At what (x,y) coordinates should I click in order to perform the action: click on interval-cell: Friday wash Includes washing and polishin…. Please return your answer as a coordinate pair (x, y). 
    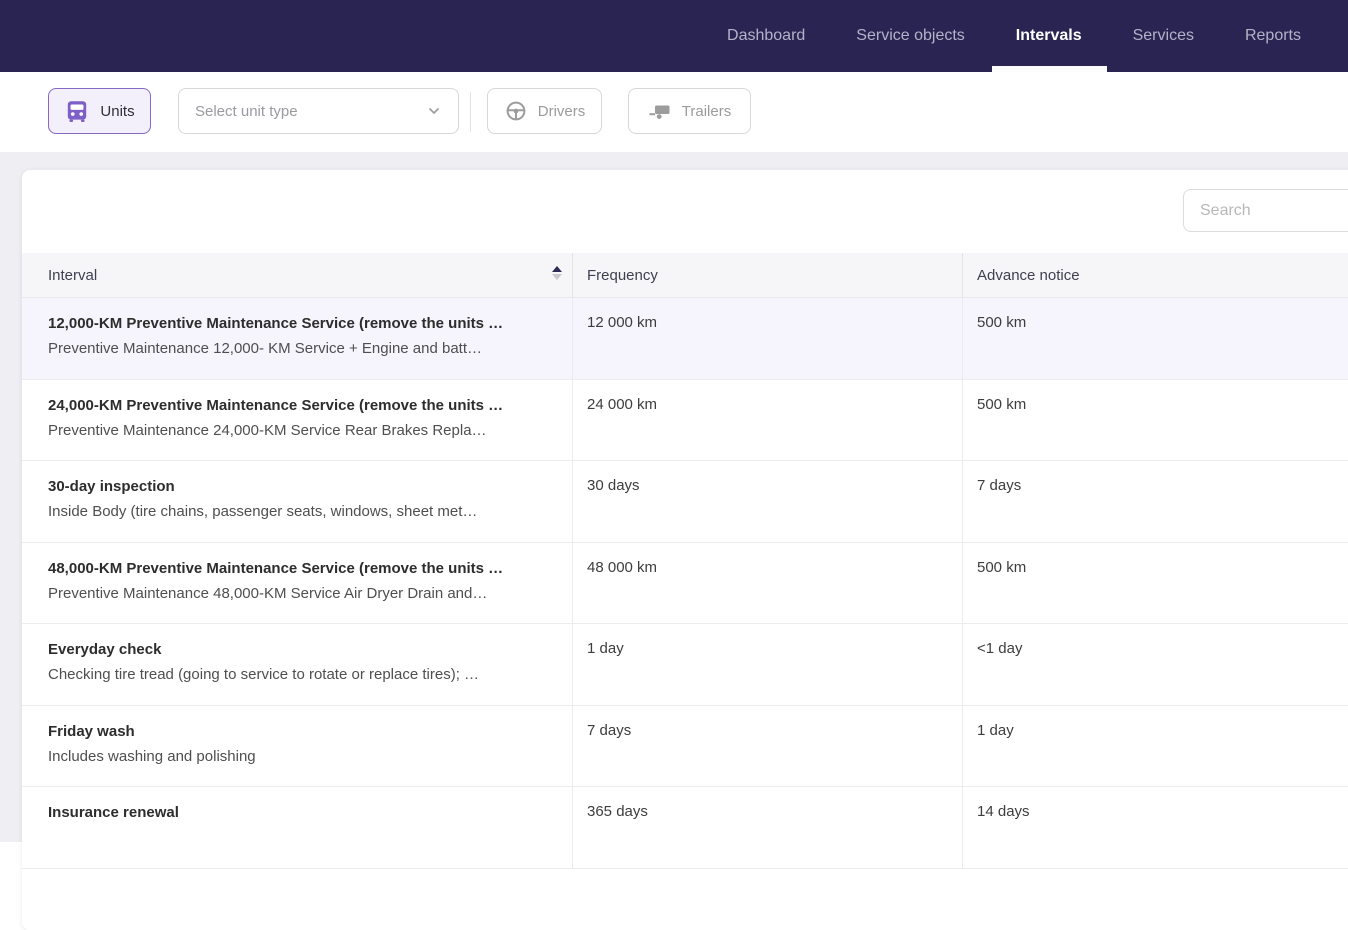
    Looking at the image, I should click on (297, 746).